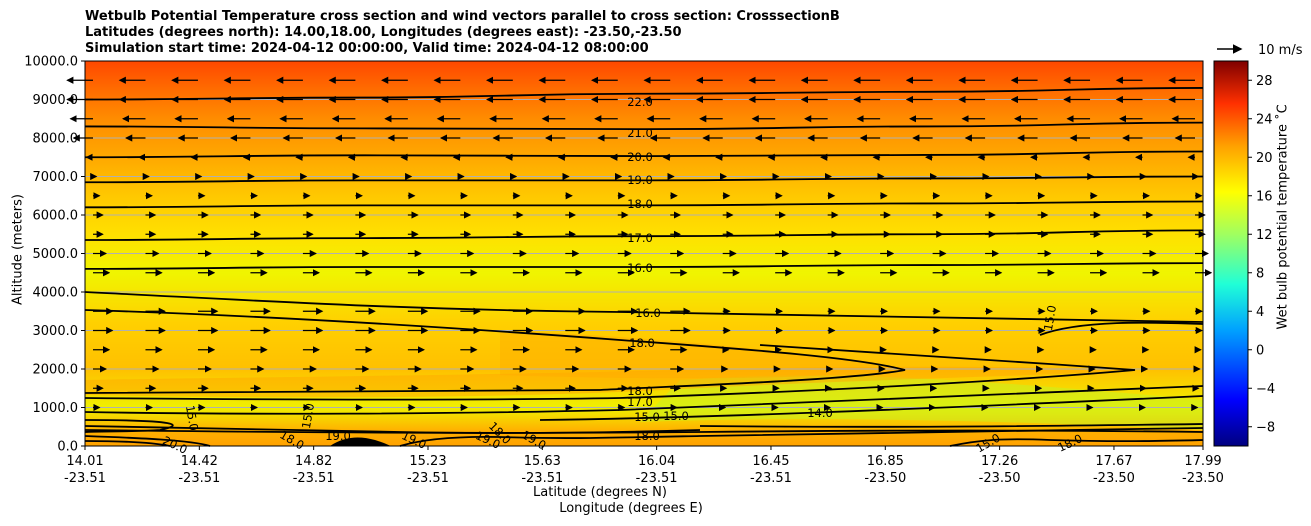  Describe the element at coordinates (600, 492) in the screenshot. I see `x-axis-label-latitude: Latitude (degrees N)` at that location.